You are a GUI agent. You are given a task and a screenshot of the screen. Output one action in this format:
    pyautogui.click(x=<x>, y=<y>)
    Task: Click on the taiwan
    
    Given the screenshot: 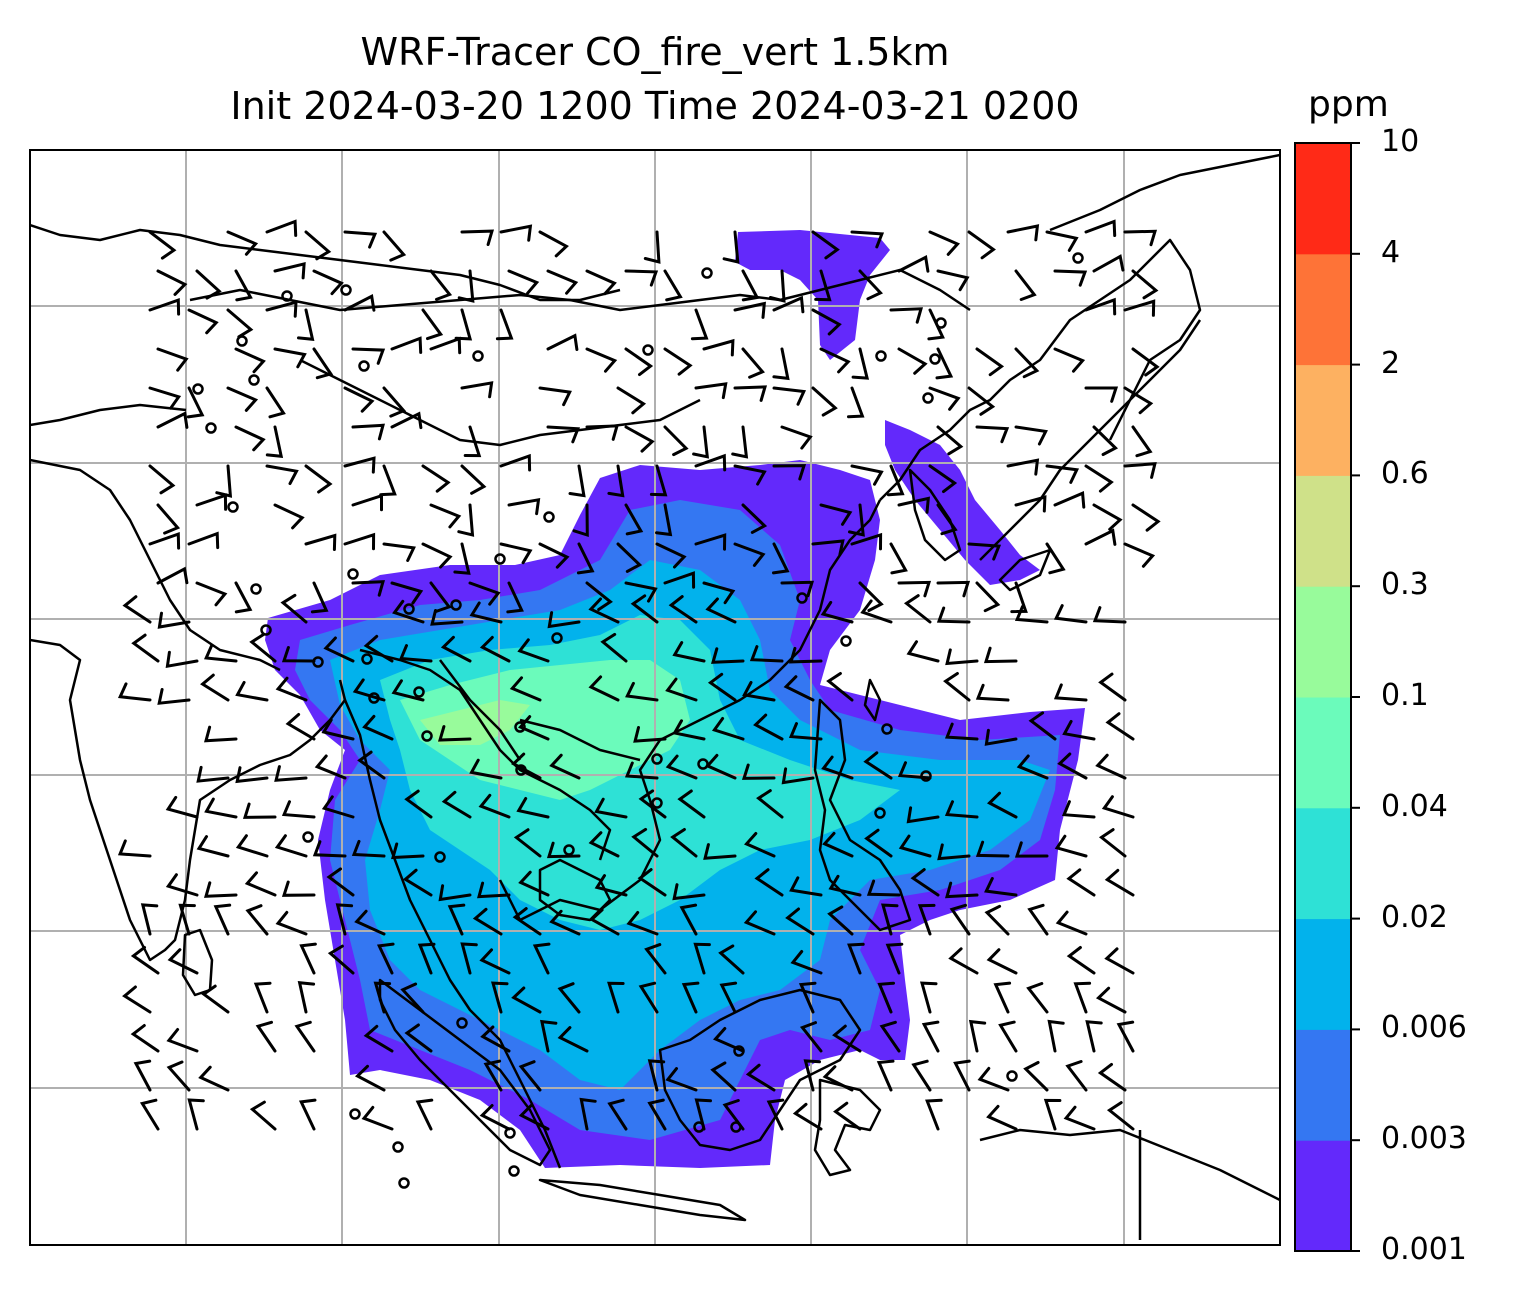 What is the action you would take?
    pyautogui.click(x=872, y=700)
    